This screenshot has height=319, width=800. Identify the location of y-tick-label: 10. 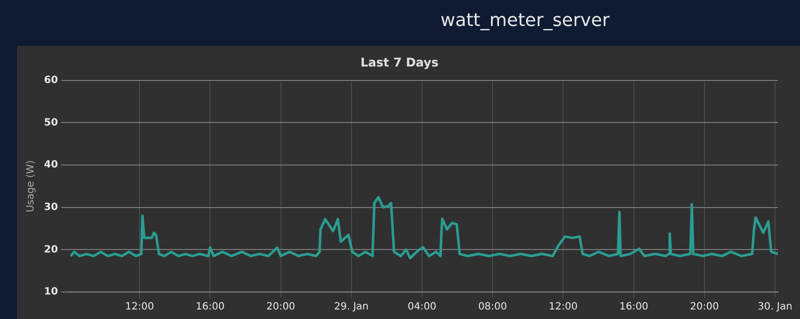
(51, 292).